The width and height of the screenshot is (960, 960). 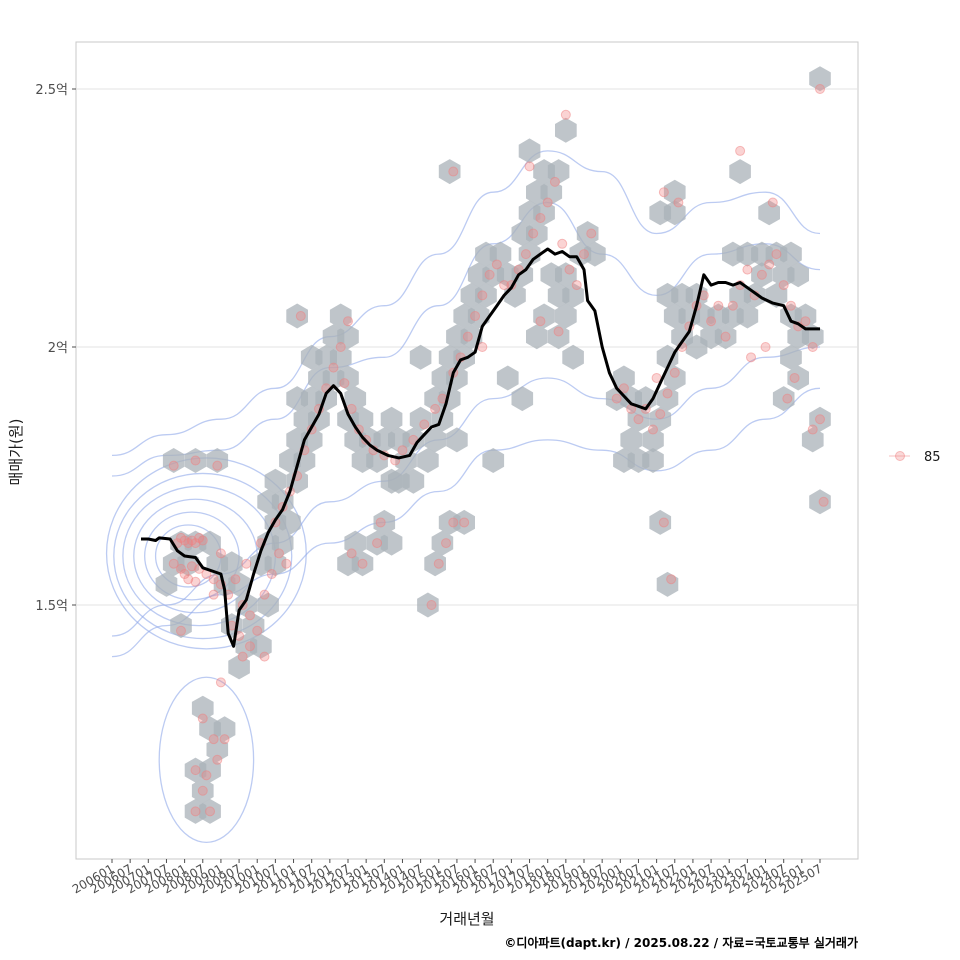 I want to click on y-tick-label: 1.5억, so click(x=51, y=606).